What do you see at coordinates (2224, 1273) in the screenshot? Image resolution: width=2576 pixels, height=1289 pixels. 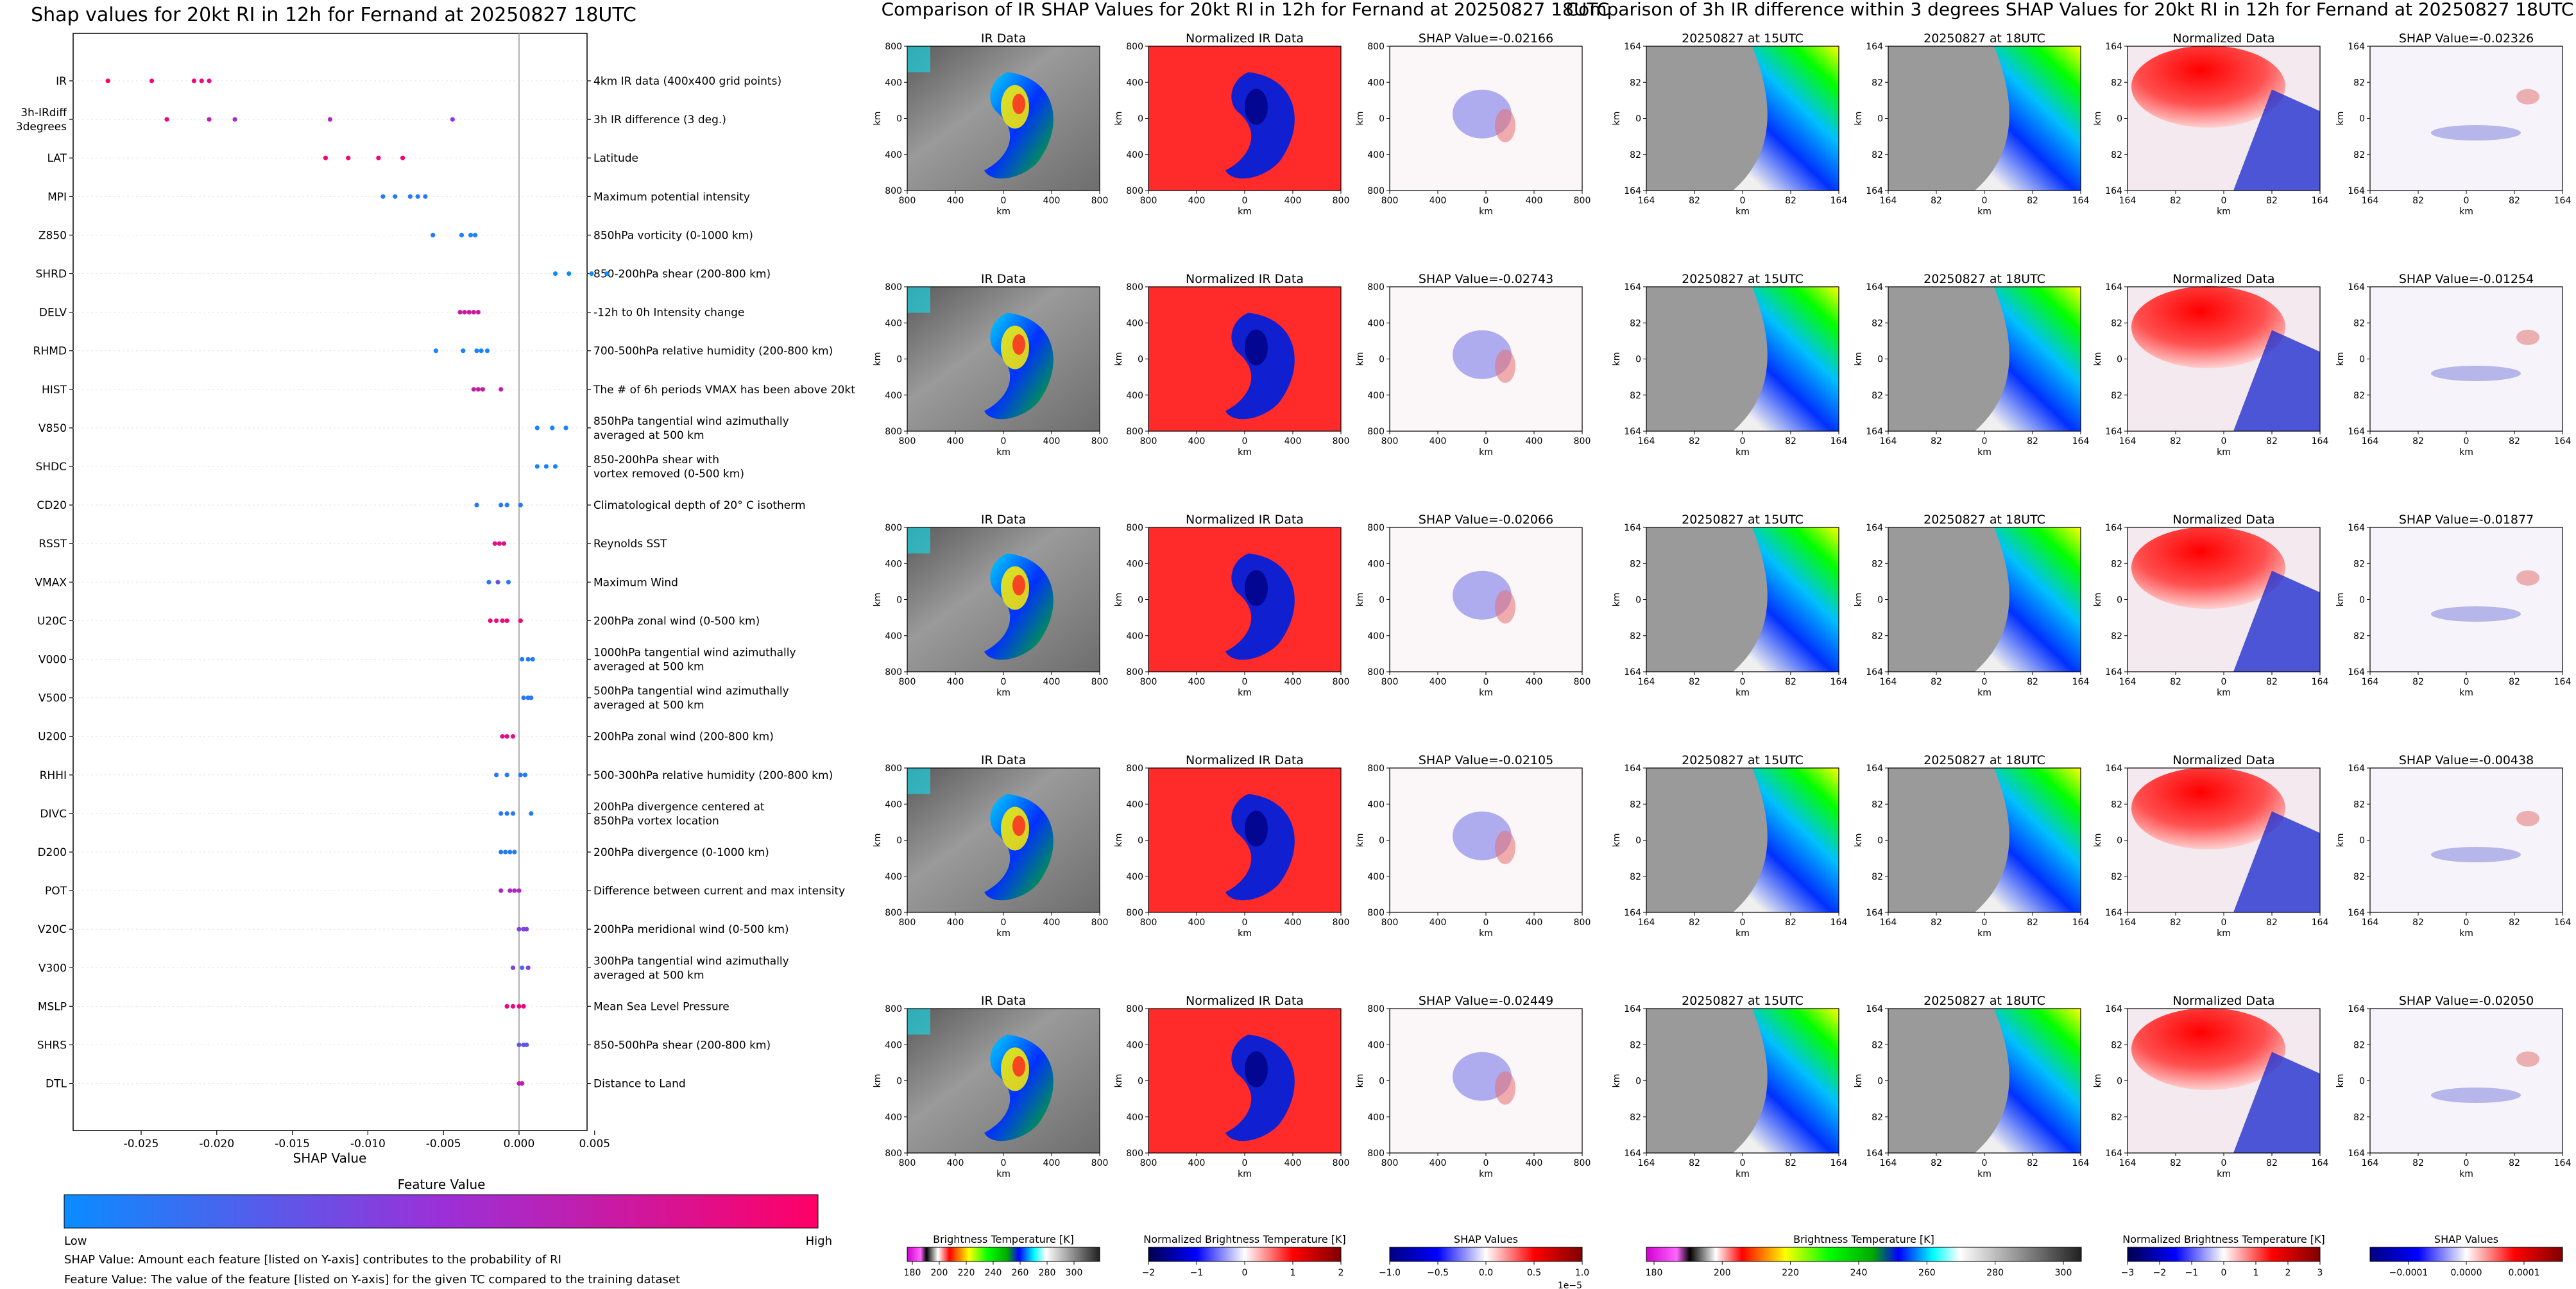 I see `colorbar-tick-label: 0` at bounding box center [2224, 1273].